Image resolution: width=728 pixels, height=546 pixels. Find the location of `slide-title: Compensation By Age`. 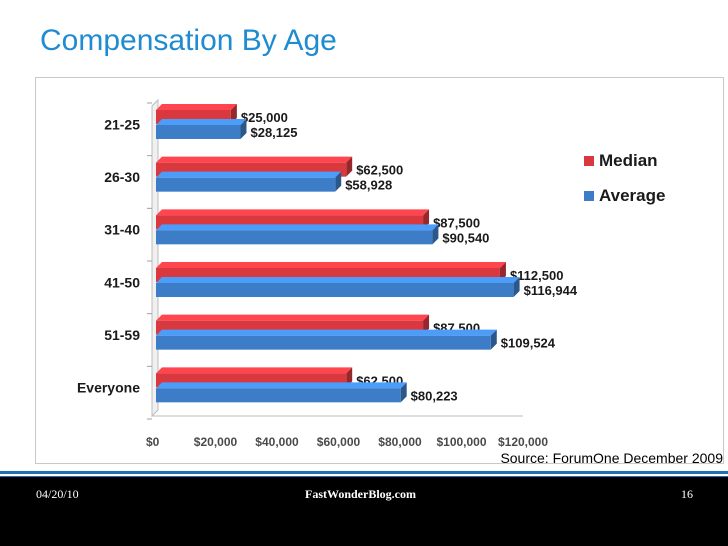

slide-title: Compensation By Age is located at coordinates (188, 40).